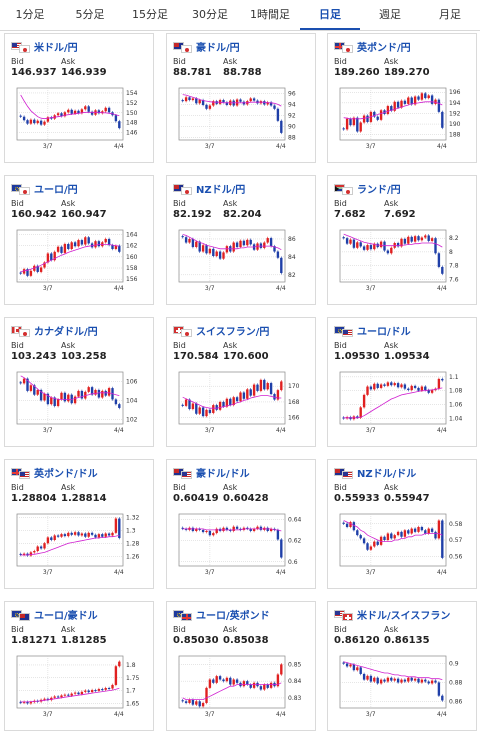 This screenshot has width=480, height=740. What do you see at coordinates (90, 14) in the screenshot?
I see `tab-1: 5分足` at bounding box center [90, 14].